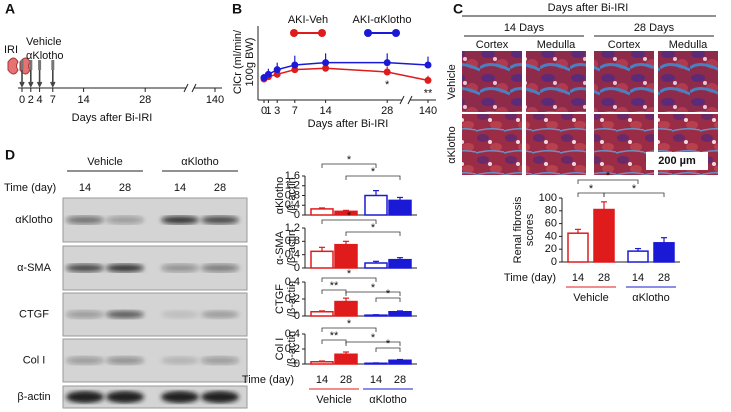 The image size is (731, 412). Describe the element at coordinates (428, 111) in the screenshot. I see `x-tick-label: 140` at that location.